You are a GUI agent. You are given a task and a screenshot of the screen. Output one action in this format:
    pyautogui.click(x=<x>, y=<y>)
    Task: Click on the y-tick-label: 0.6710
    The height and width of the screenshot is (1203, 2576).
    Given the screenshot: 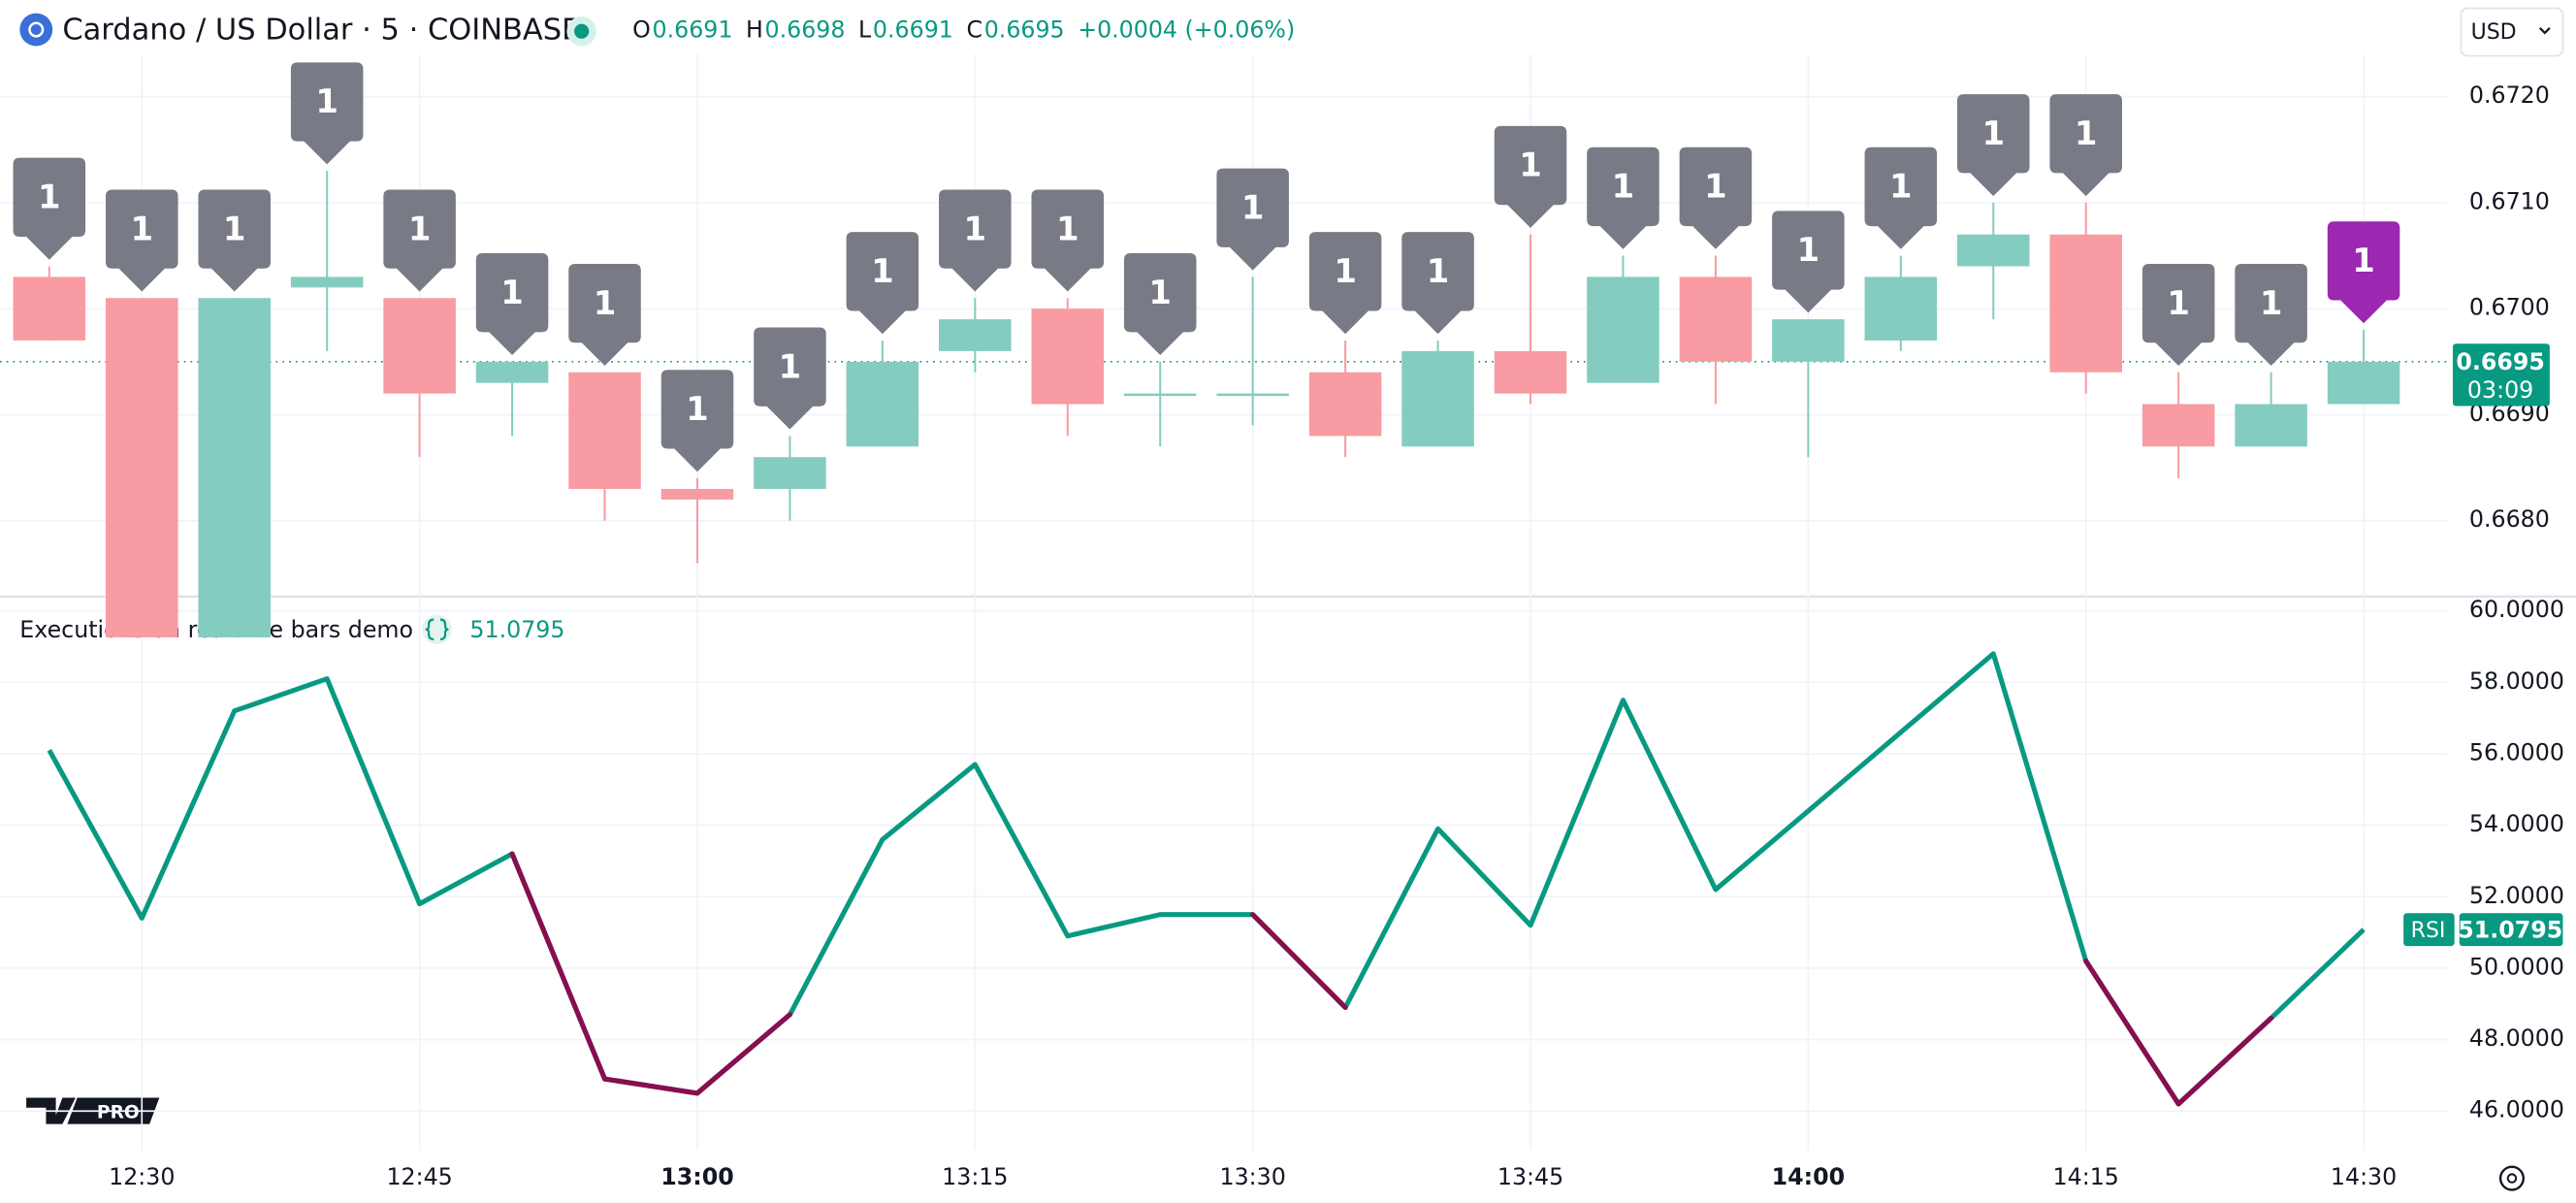 What is the action you would take?
    pyautogui.click(x=2509, y=201)
    